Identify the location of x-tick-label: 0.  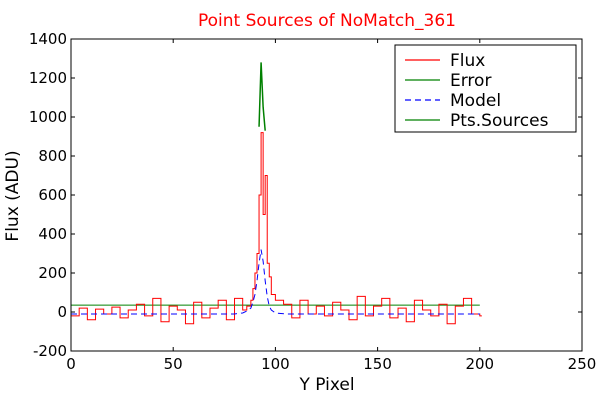
(71, 364).